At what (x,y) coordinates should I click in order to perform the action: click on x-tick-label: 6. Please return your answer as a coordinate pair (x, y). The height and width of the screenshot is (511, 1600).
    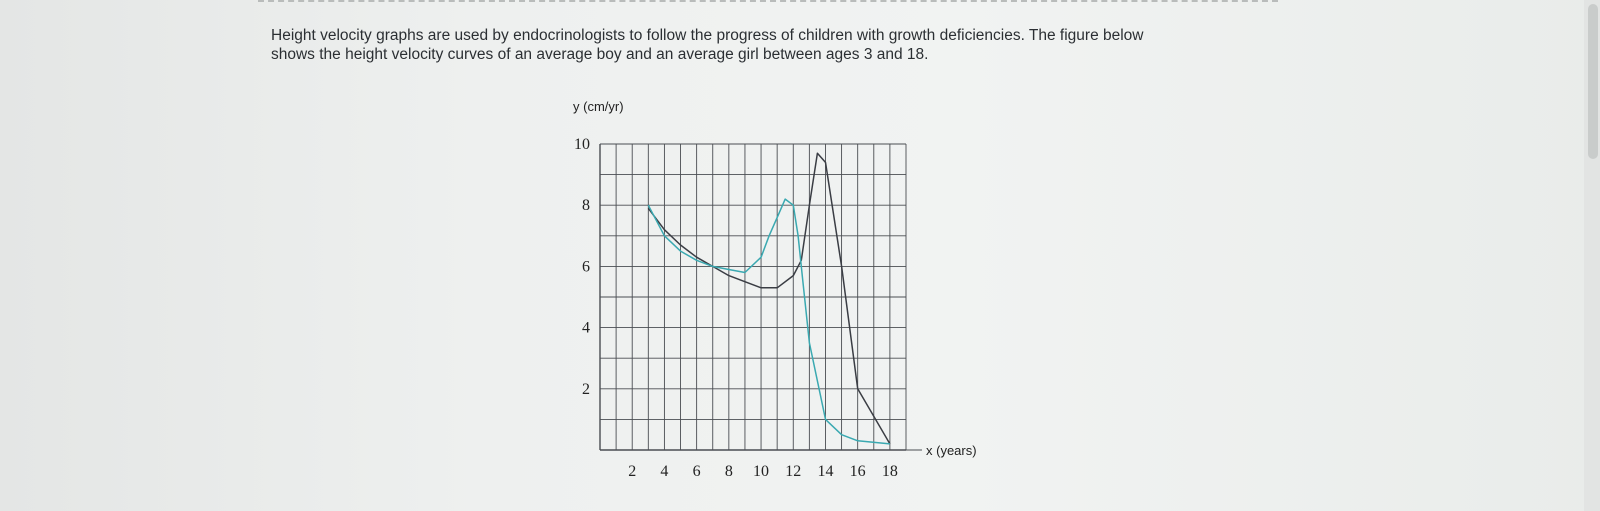
    Looking at the image, I should click on (697, 471).